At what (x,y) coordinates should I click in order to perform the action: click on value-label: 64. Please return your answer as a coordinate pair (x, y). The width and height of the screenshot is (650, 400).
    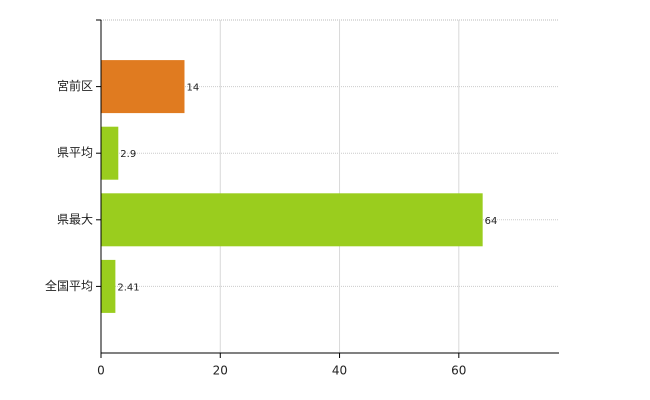
    Looking at the image, I should click on (491, 221).